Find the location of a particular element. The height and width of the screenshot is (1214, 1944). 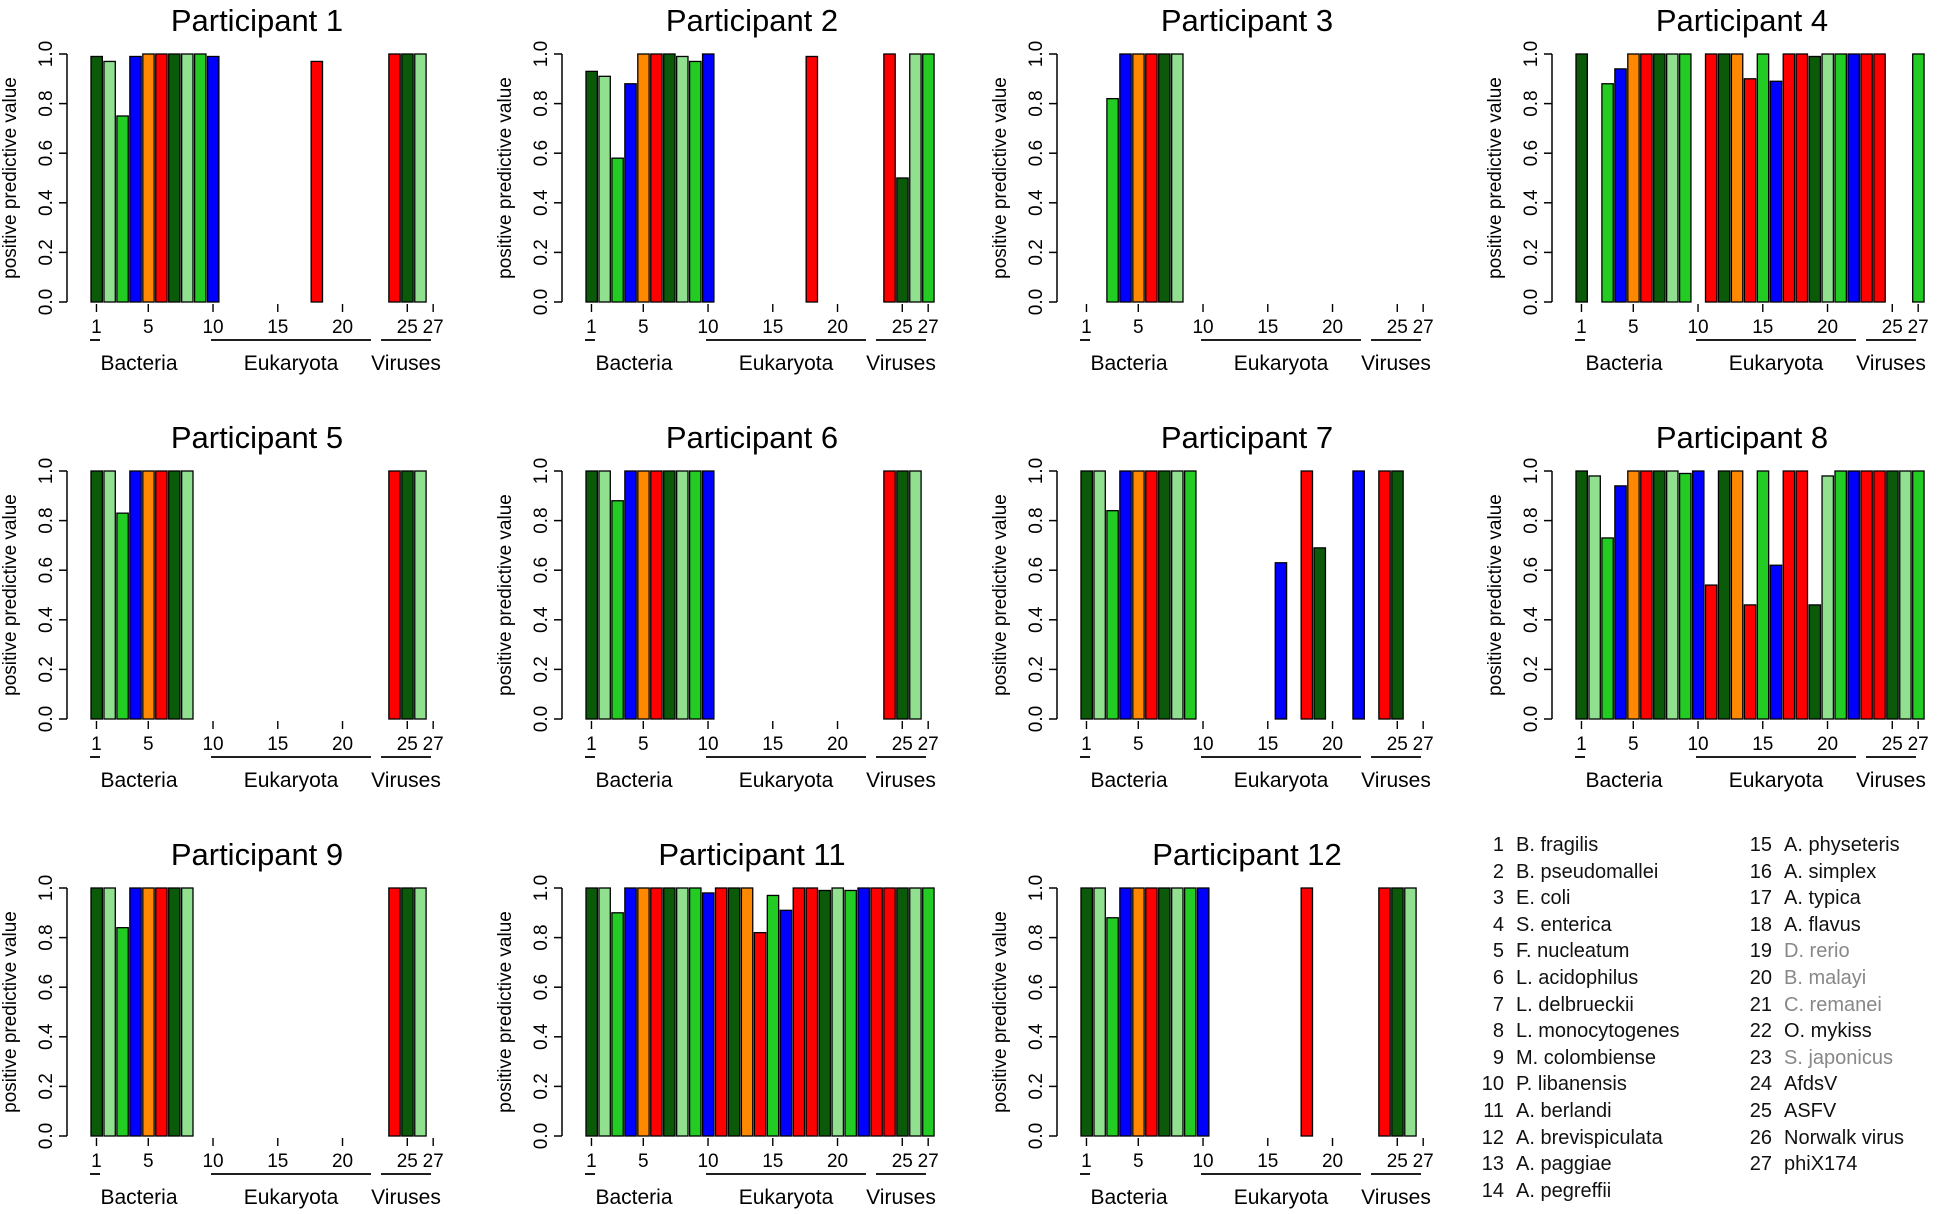

y-tick-label: 0.8 is located at coordinates (541, 103).